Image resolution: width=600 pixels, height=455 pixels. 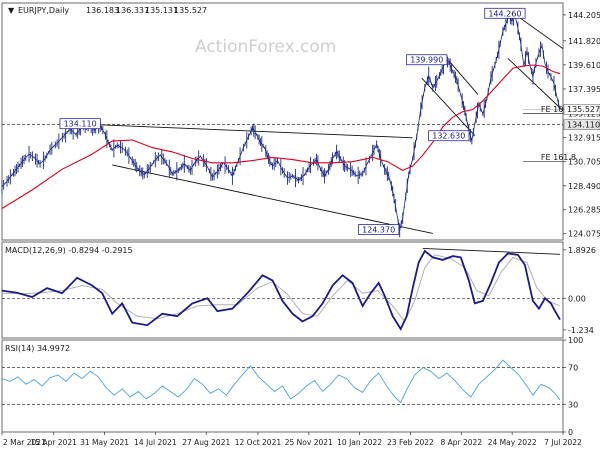 I want to click on rsi-line, so click(x=281, y=381).